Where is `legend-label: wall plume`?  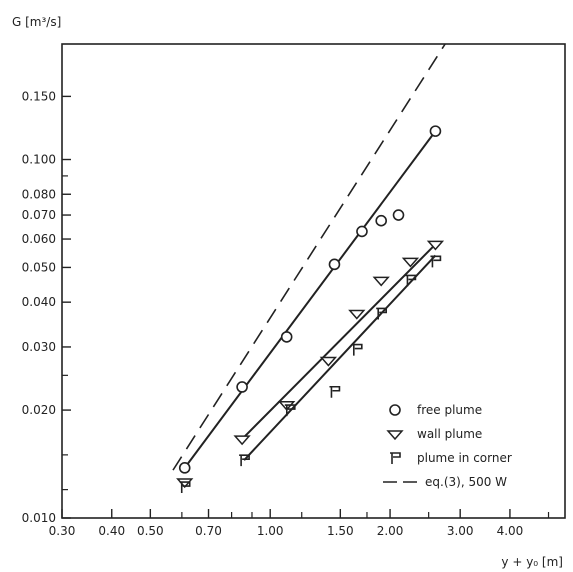 legend-label: wall plume is located at coordinates (449, 434).